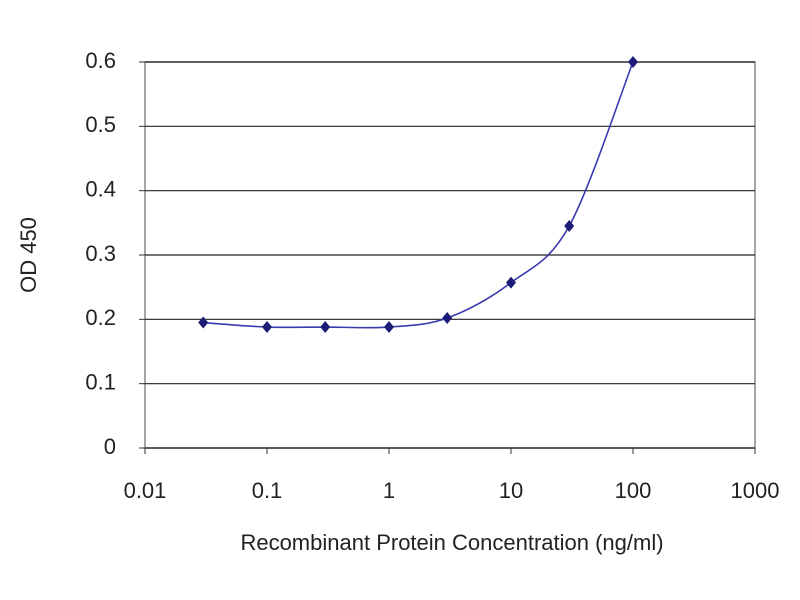 The height and width of the screenshot is (600, 800). I want to click on y-tick-label: 0.2, so click(100, 317).